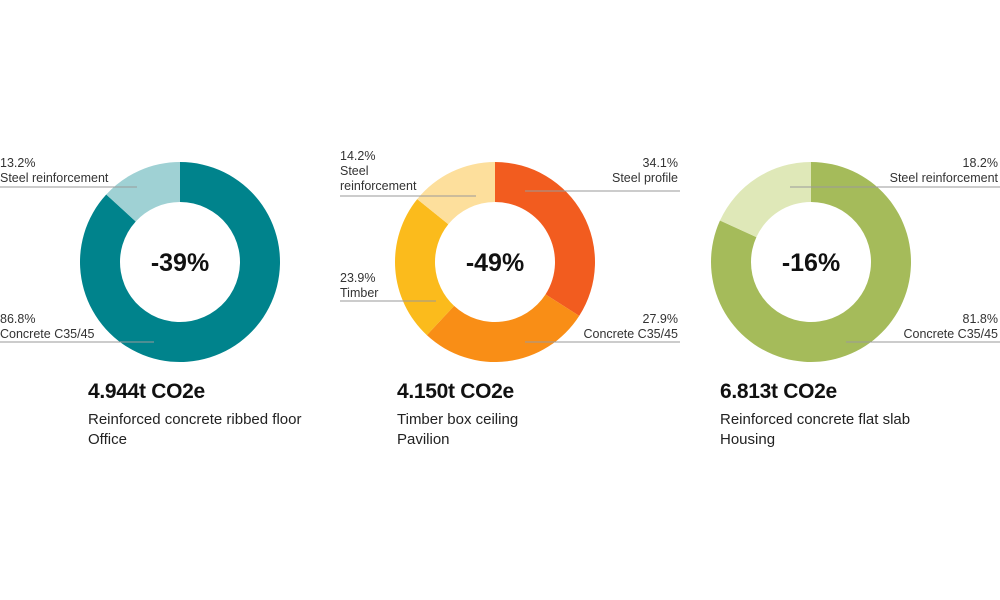 This screenshot has width=1000, height=600. What do you see at coordinates (980, 163) in the screenshot?
I see `slice-pct: 18.2%` at bounding box center [980, 163].